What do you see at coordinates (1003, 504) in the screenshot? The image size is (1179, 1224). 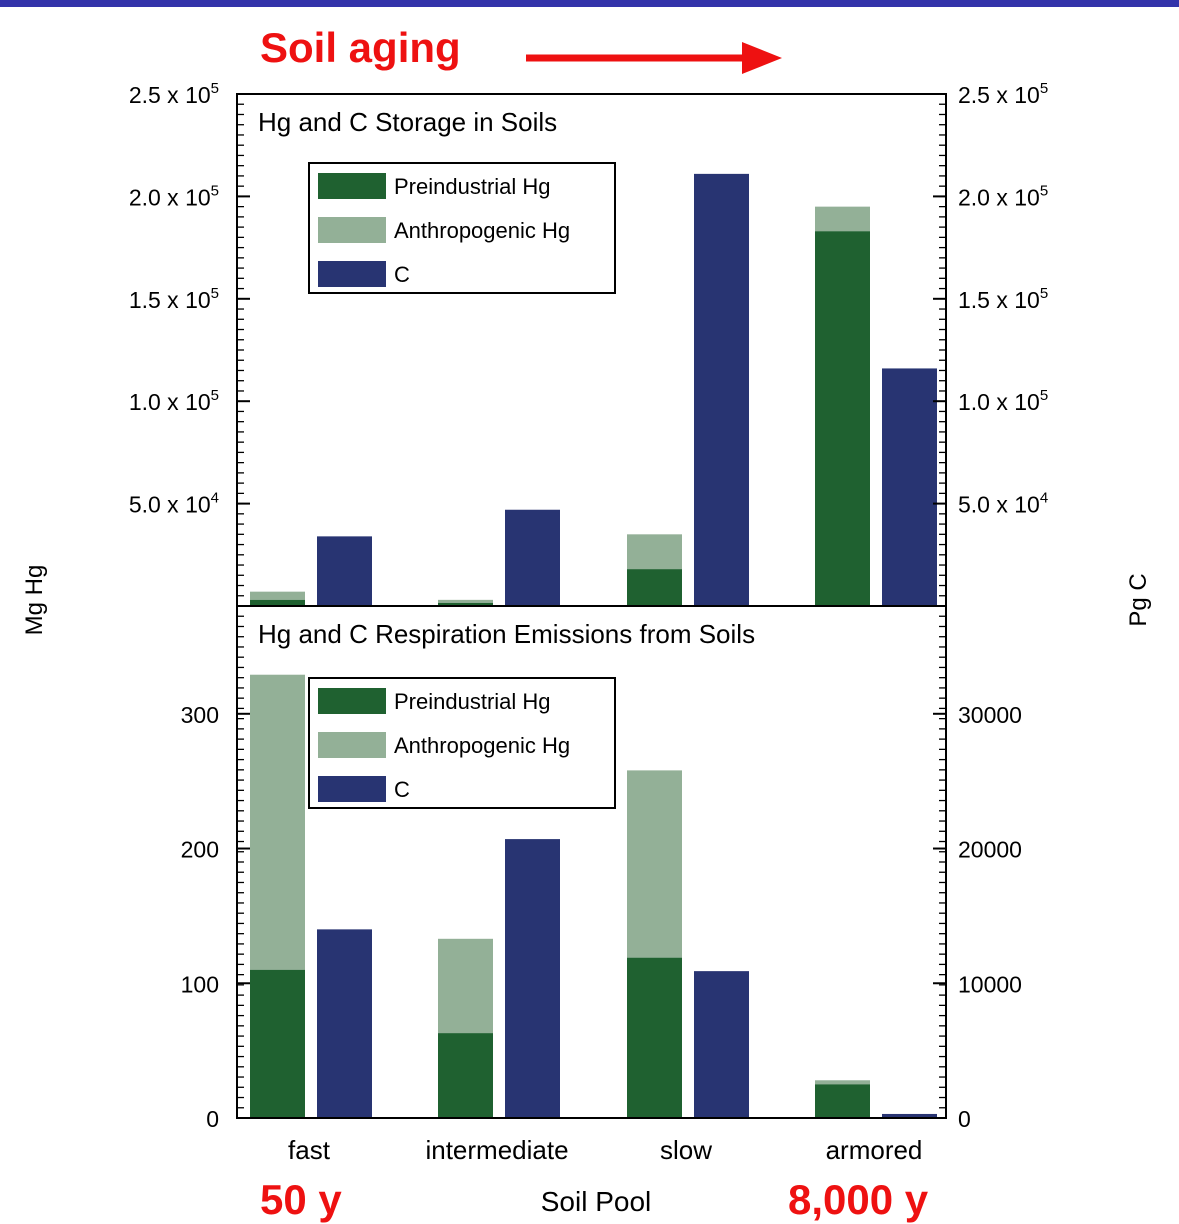 I see `right-tick-label: 5.0 x 10⁴` at bounding box center [1003, 504].